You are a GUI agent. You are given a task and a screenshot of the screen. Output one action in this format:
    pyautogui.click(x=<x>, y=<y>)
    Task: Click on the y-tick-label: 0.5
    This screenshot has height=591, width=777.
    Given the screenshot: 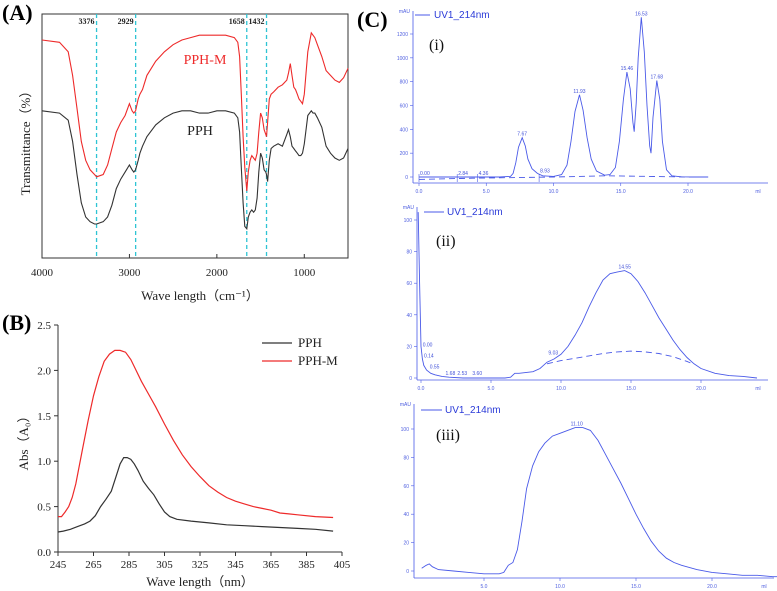 What is the action you would take?
    pyautogui.click(x=44, y=508)
    